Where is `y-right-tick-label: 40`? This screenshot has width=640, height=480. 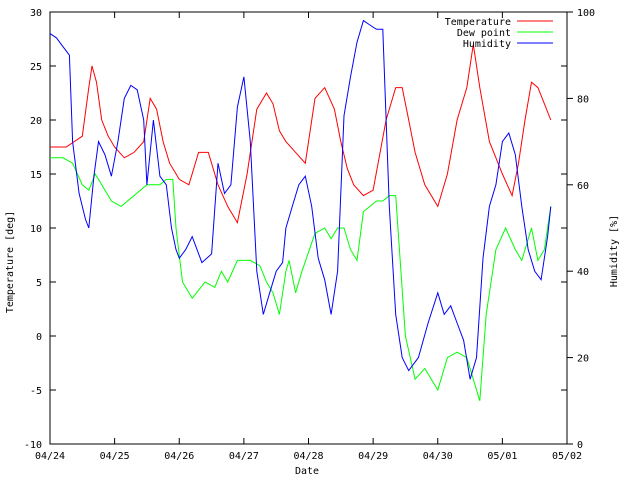 y-right-tick-label: 40 is located at coordinates (583, 272).